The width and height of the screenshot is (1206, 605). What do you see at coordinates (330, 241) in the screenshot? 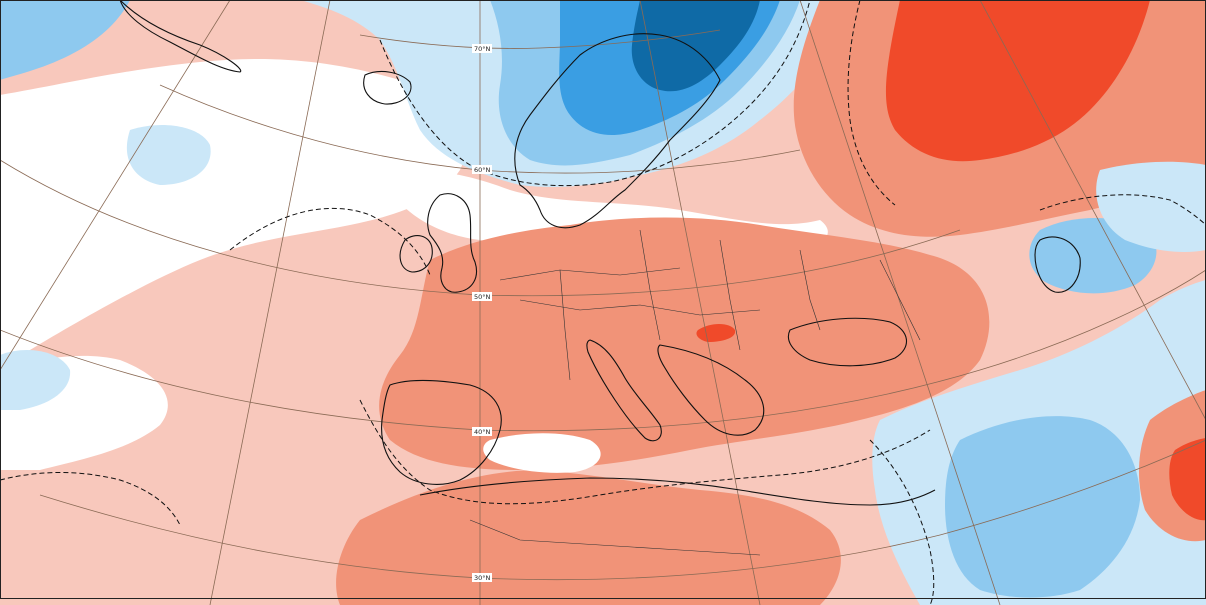
I see `contour-atlantic` at bounding box center [330, 241].